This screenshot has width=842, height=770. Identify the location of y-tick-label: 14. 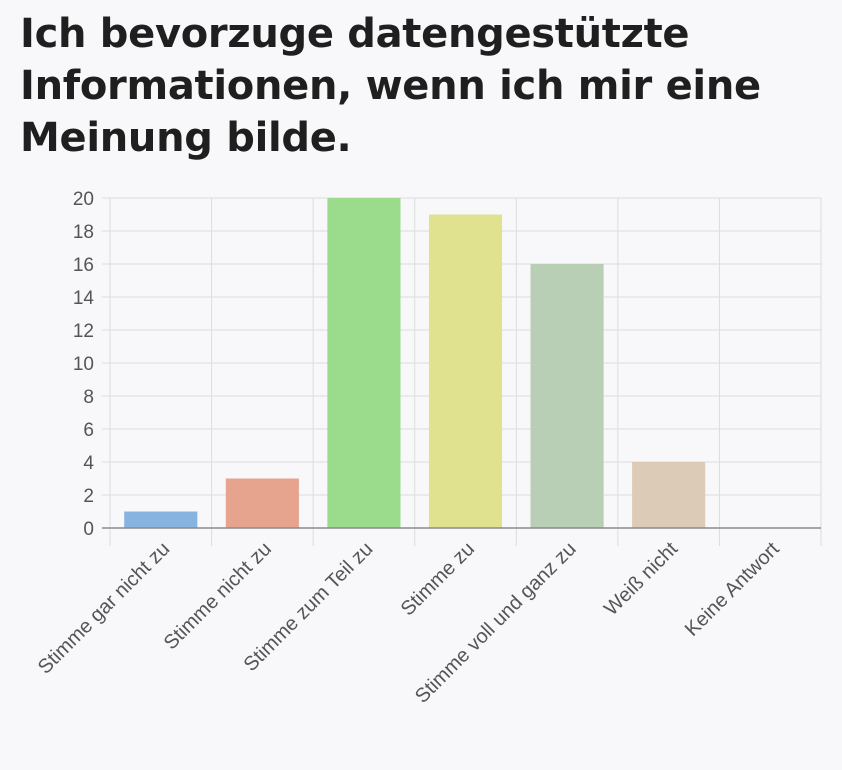
(84, 298).